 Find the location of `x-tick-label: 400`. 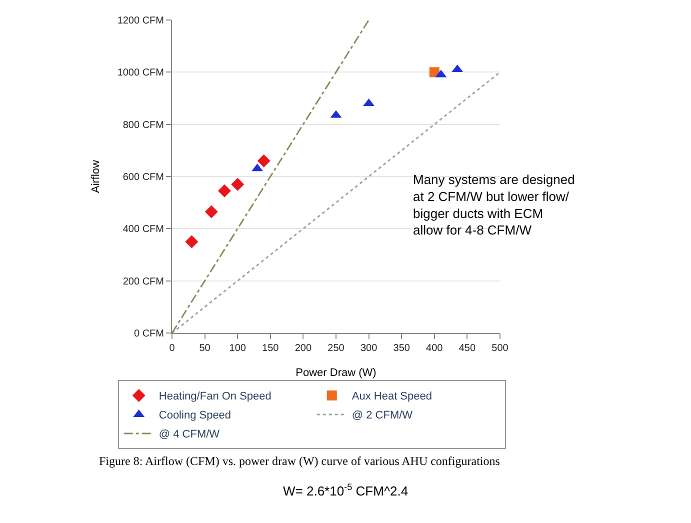

x-tick-label: 400 is located at coordinates (435, 348).